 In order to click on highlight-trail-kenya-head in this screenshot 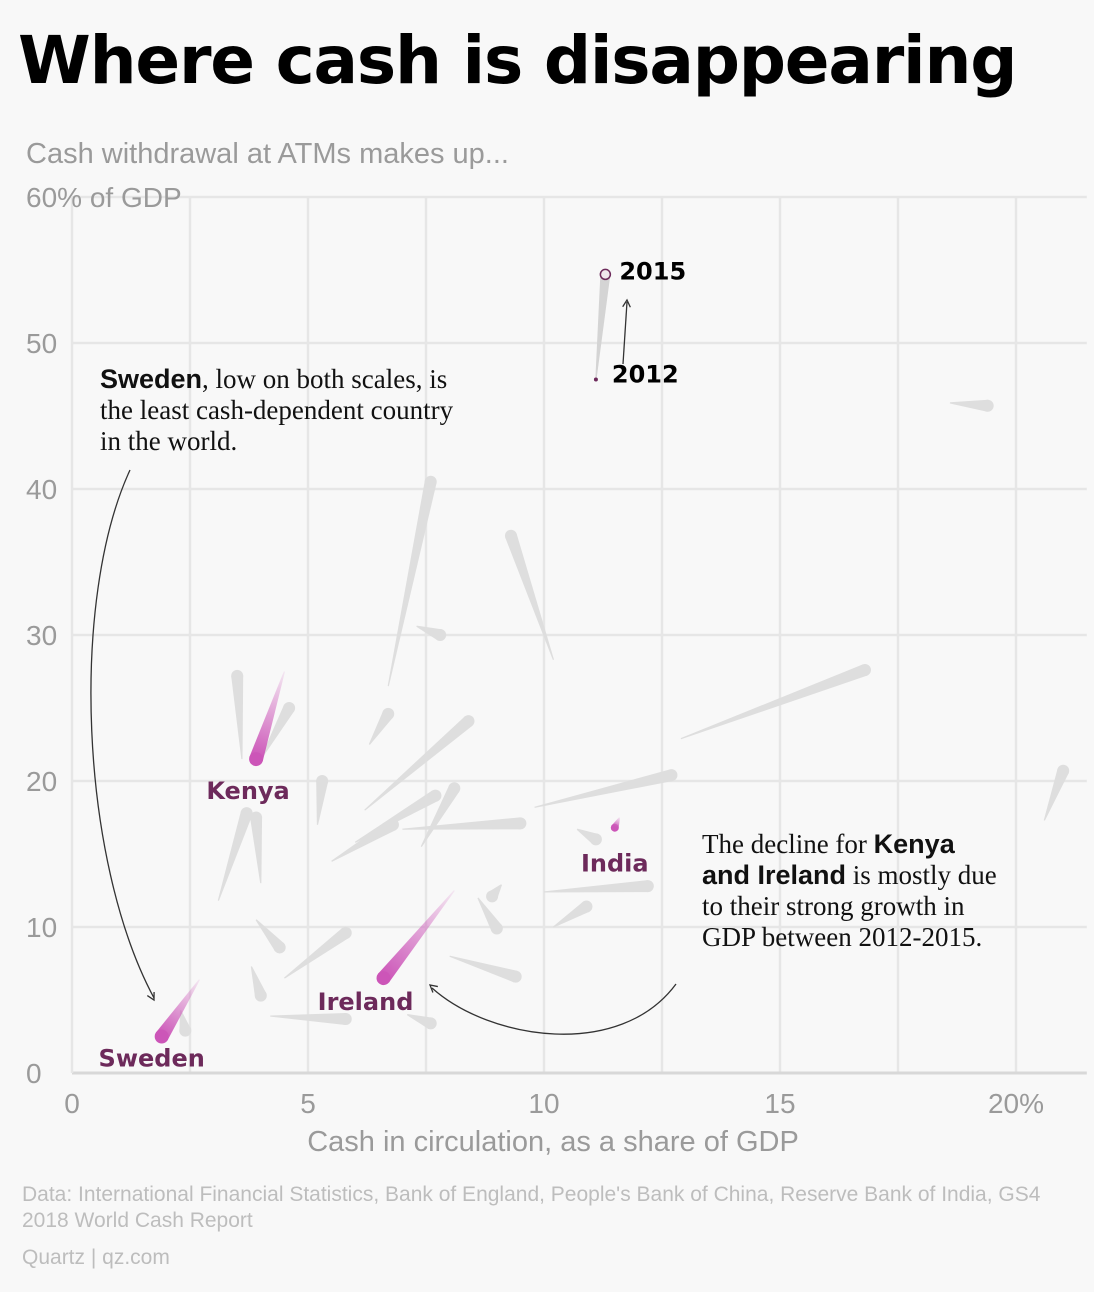, I will do `click(256, 759)`.